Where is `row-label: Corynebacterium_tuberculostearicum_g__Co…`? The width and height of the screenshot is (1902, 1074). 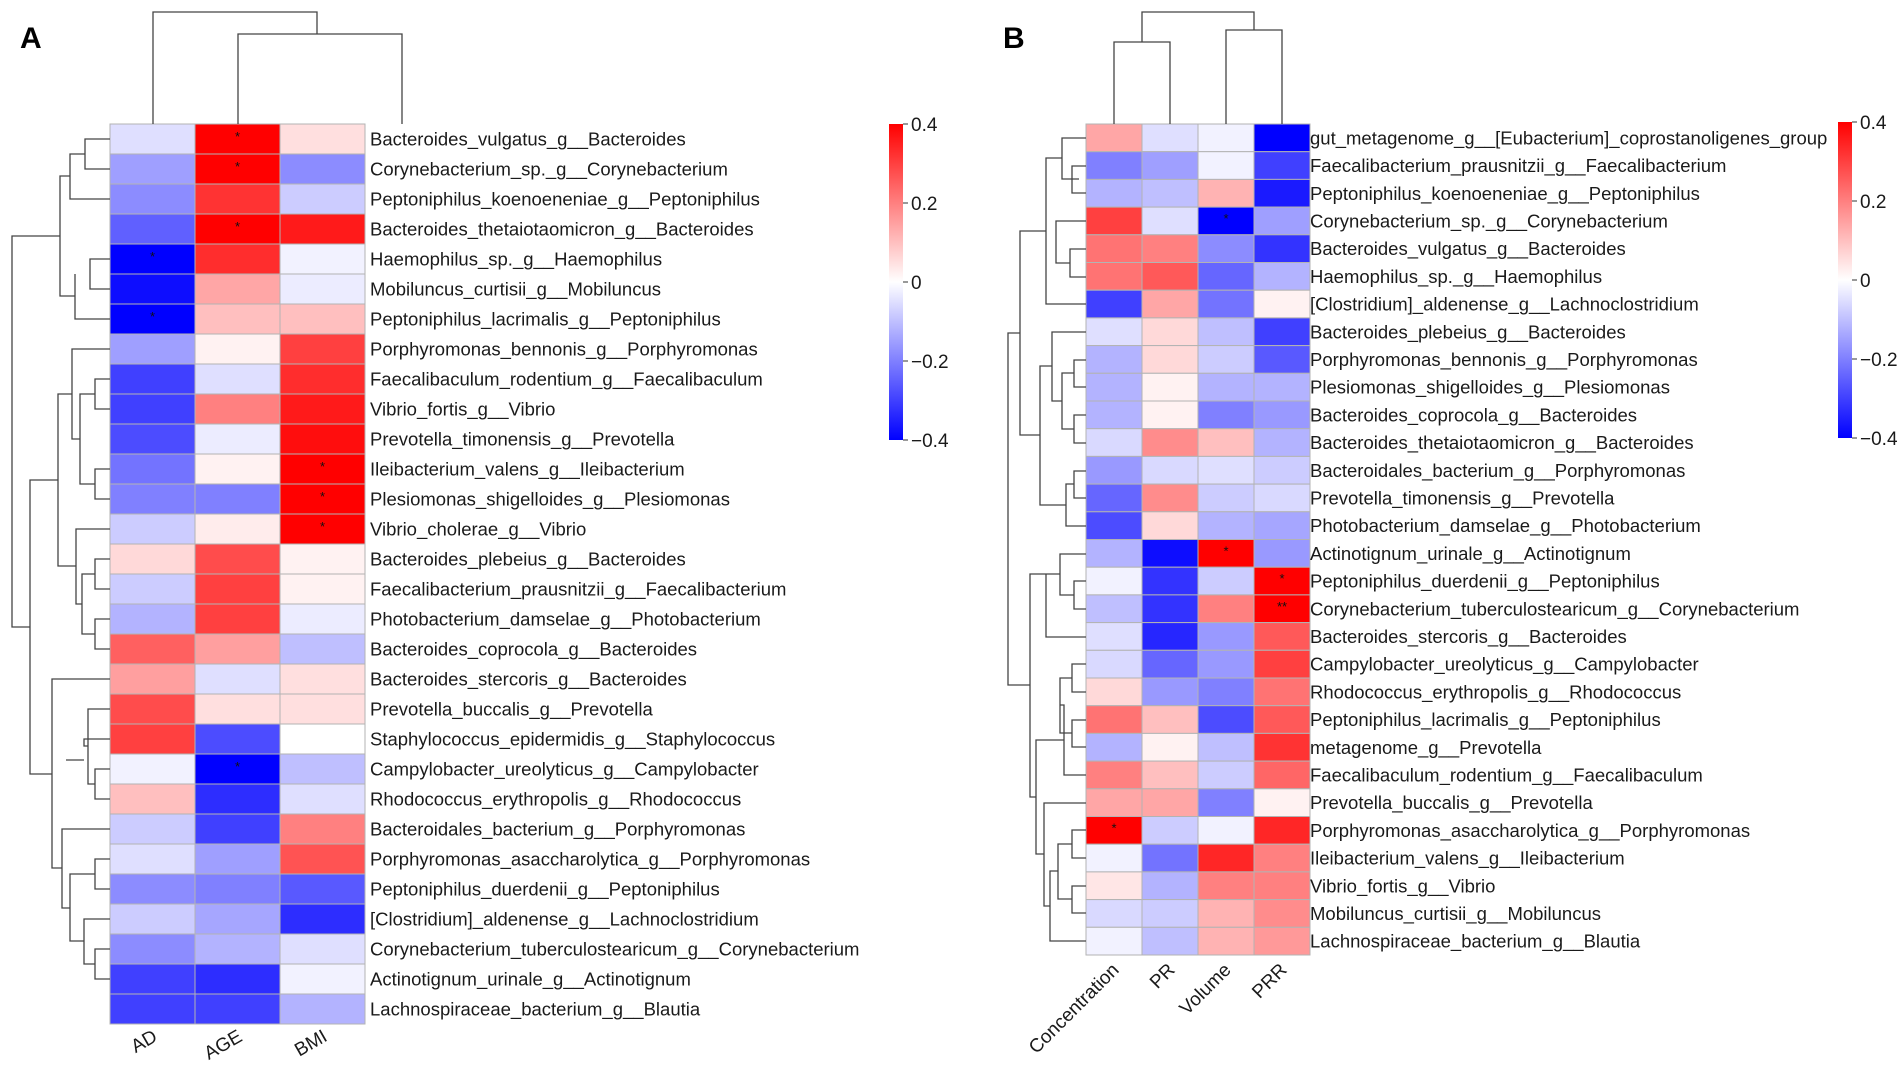 row-label: Corynebacterium_tuberculostearicum_g__Co… is located at coordinates (614, 950).